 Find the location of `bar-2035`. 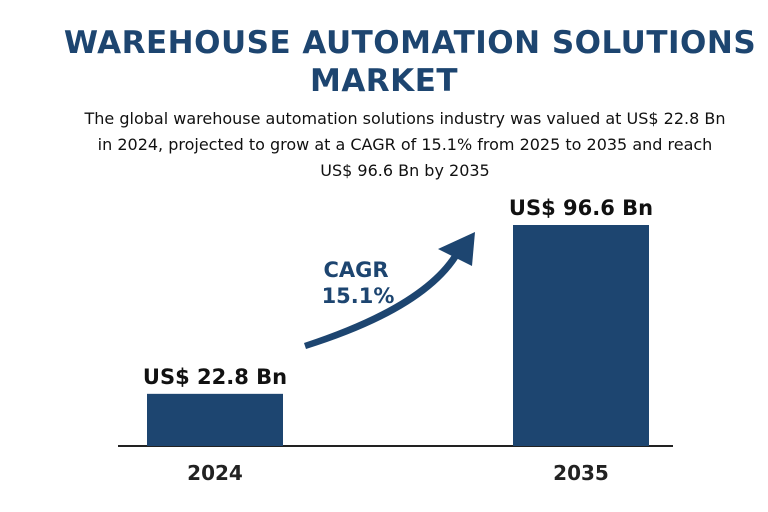

bar-2035 is located at coordinates (581, 335).